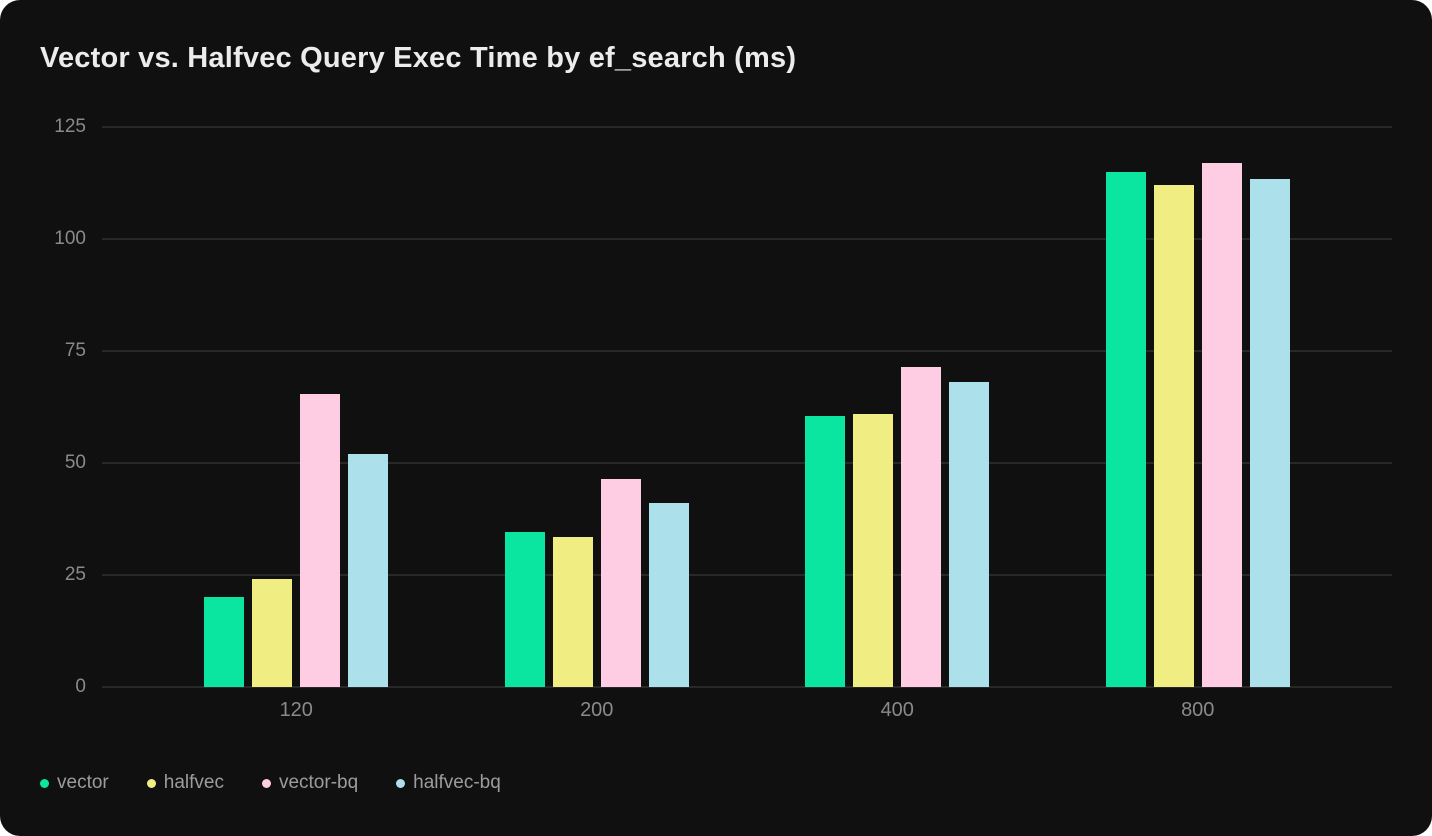  I want to click on legend-label: halfvec-bq, so click(457, 782).